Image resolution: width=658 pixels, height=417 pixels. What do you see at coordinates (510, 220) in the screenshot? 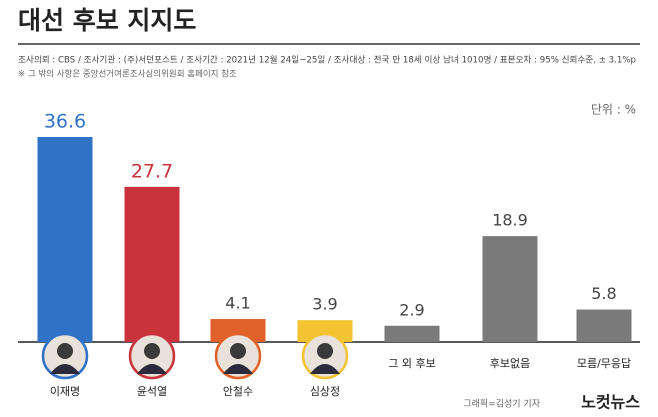
I see `value-label: 18.9` at bounding box center [510, 220].